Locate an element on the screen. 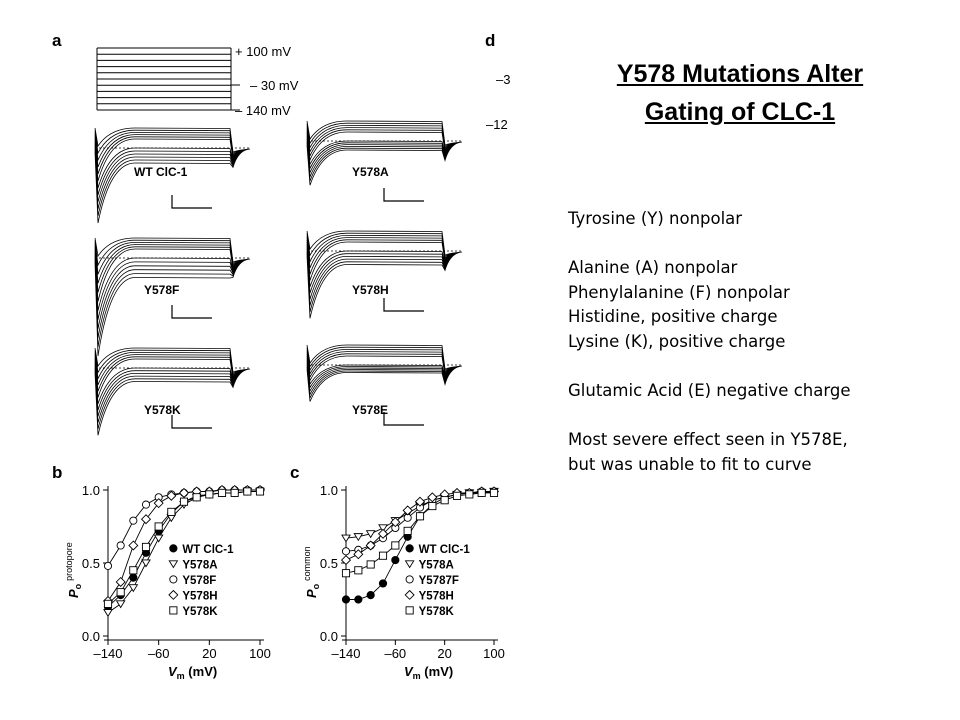 The width and height of the screenshot is (960, 720). legend-label: Y5787F is located at coordinates (439, 581).